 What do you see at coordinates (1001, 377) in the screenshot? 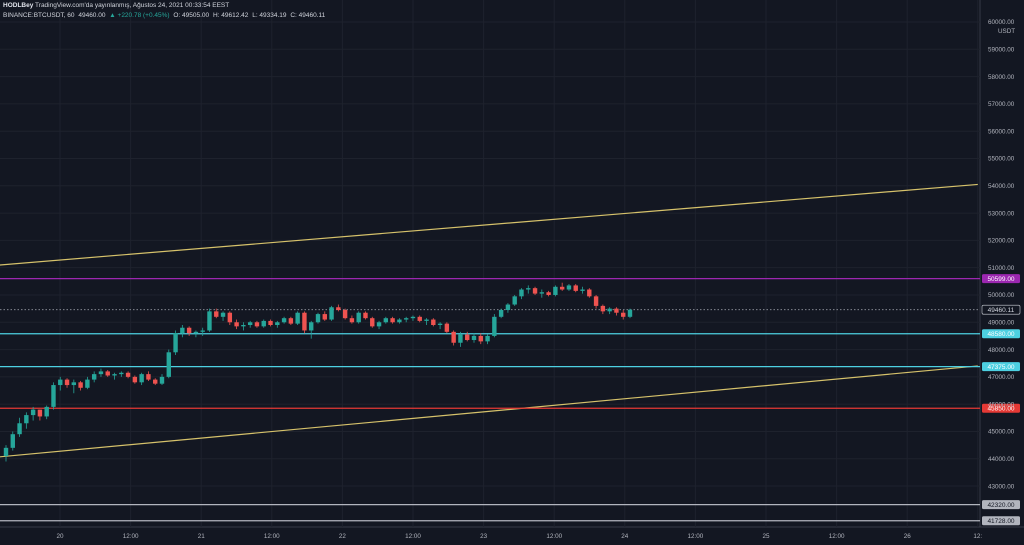
I see `price-tick-label: 47000.00` at bounding box center [1001, 377].